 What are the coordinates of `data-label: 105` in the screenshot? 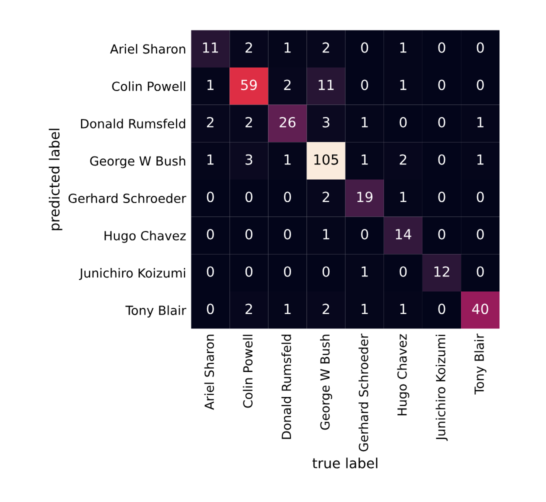 It's located at (326, 159).